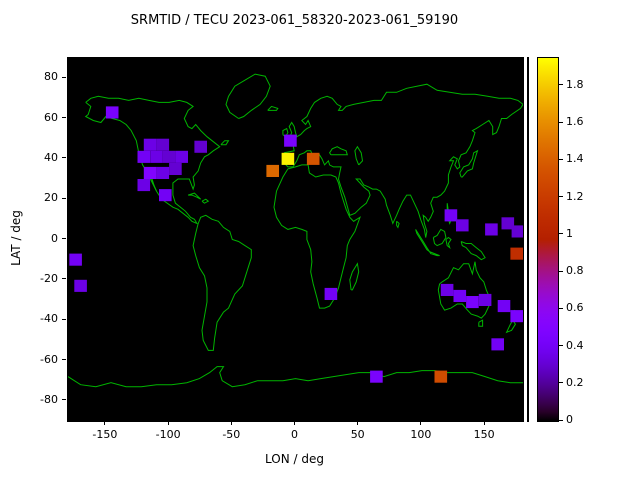 The image size is (640, 480). What do you see at coordinates (49, 359) in the screenshot?
I see `y-tick-label: -60` at bounding box center [49, 359].